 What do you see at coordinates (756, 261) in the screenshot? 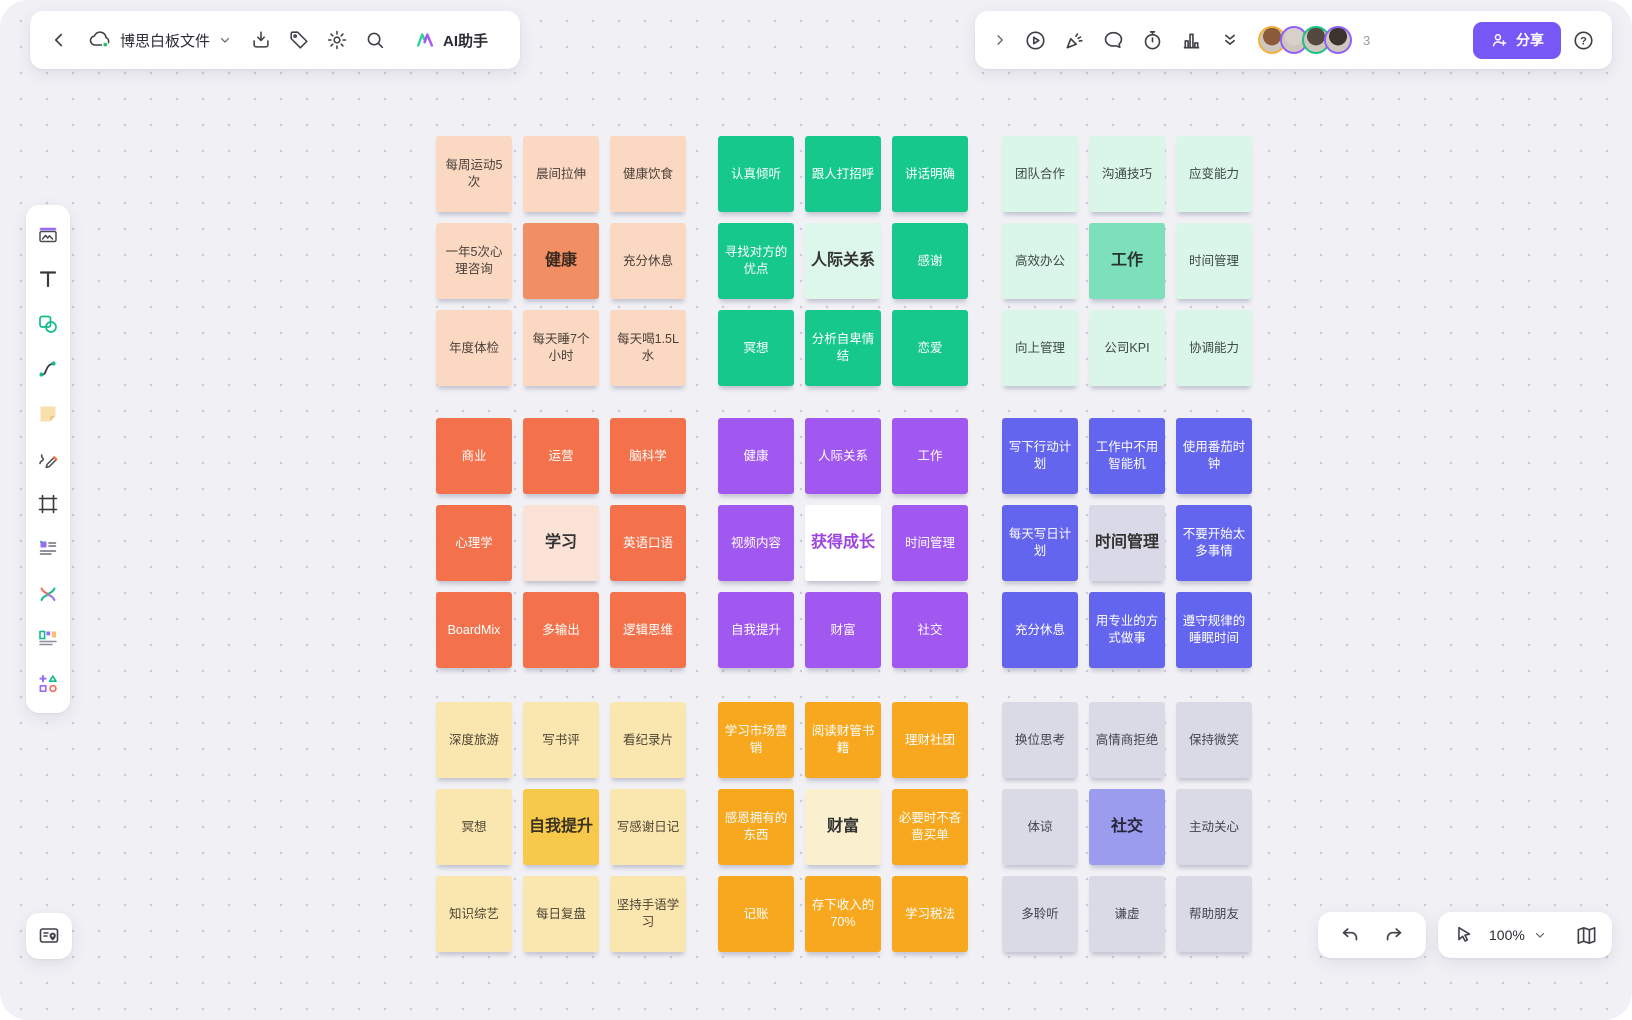
I see `sticky-note: 寻找对方的优点` at bounding box center [756, 261].